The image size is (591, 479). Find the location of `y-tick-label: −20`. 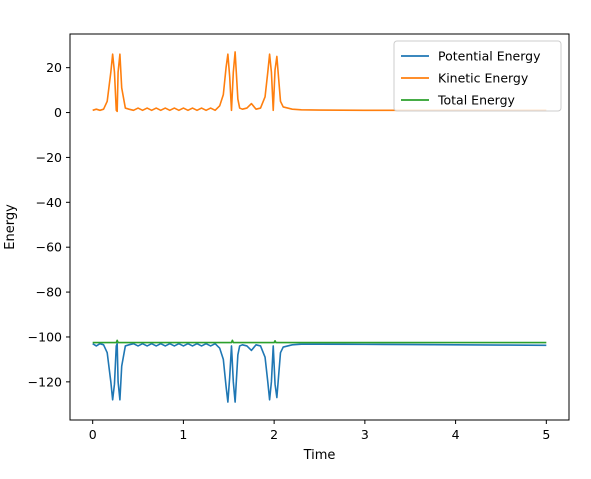

y-tick-label: −20 is located at coordinates (49, 157).